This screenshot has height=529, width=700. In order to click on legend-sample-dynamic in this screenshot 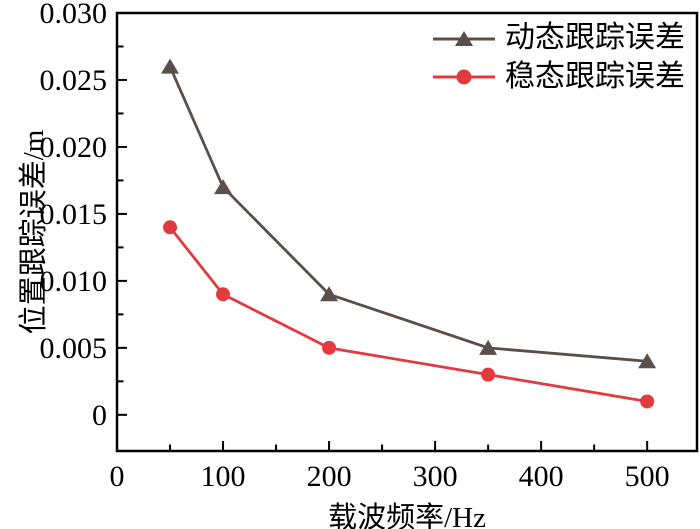, I will do `click(464, 38)`.